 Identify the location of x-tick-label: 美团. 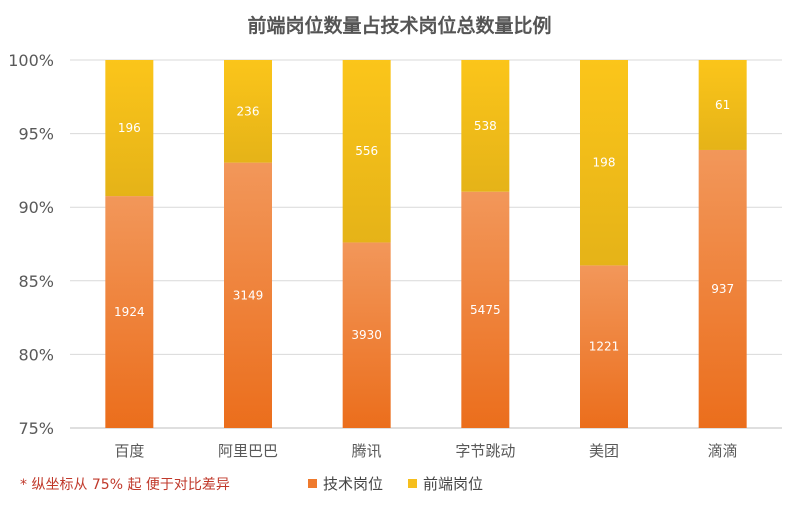
(604, 451).